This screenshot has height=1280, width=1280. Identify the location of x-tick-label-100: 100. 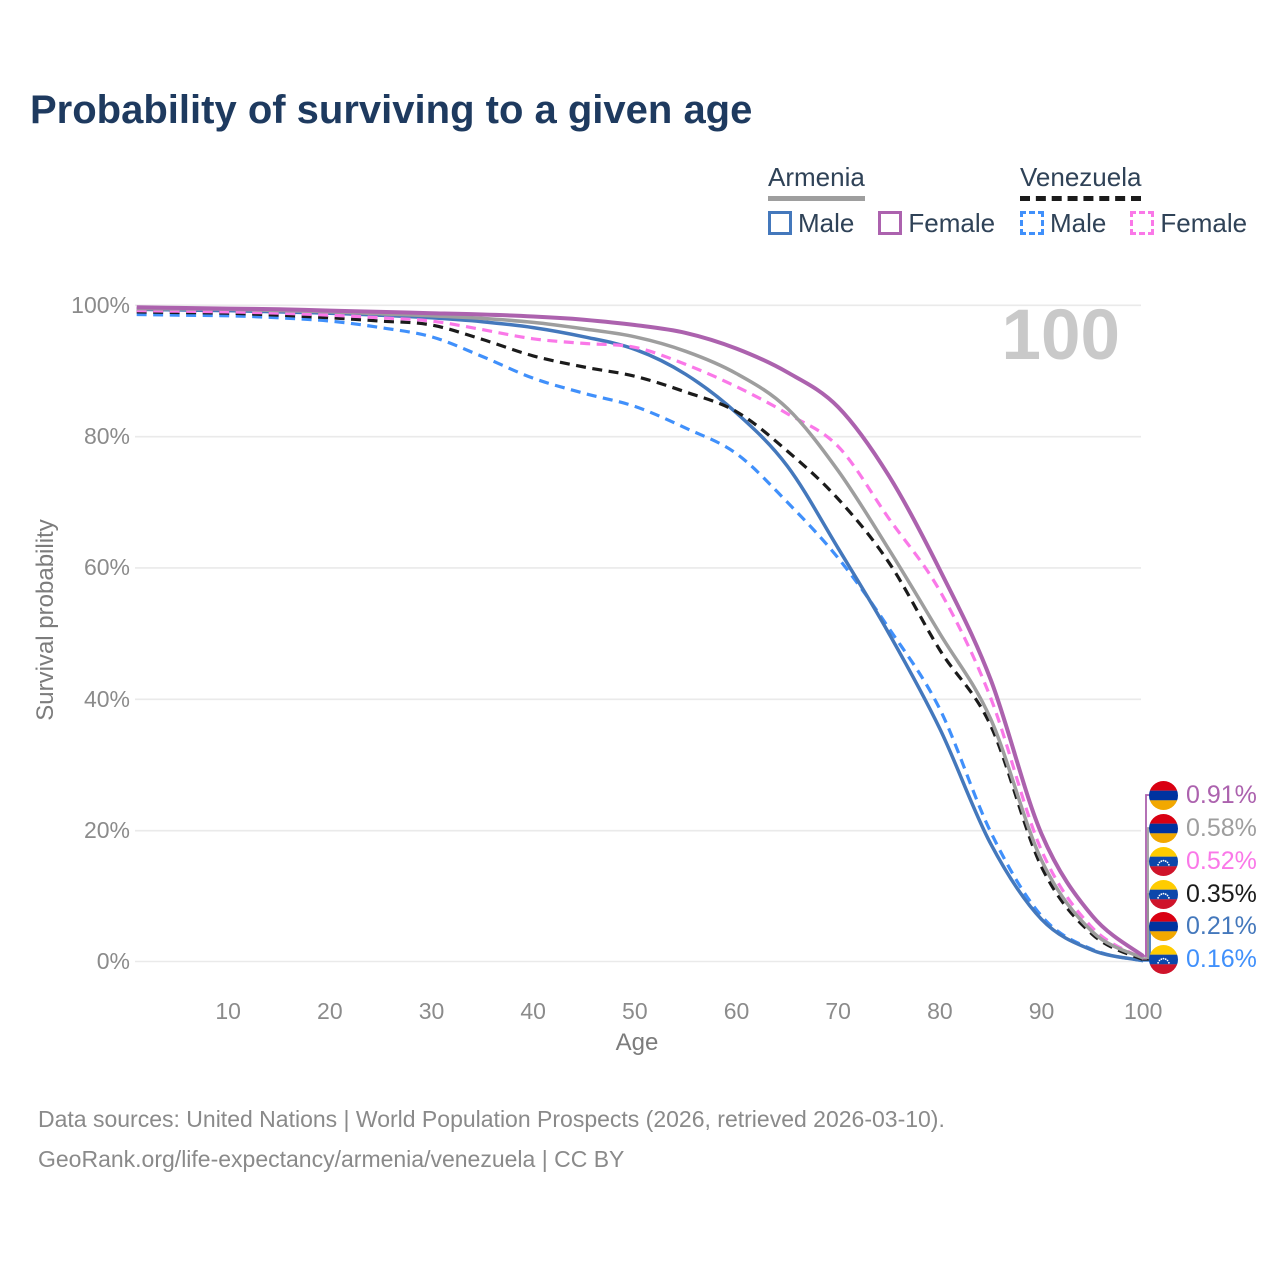
(1143, 1011).